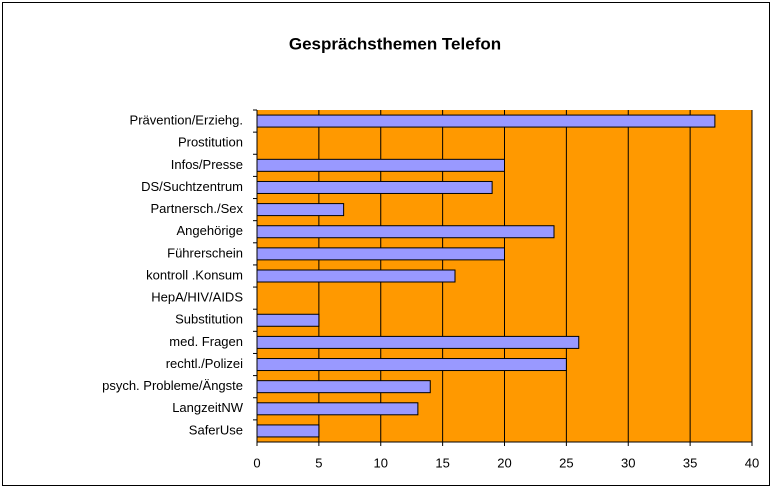  I want to click on x-tick-label: 35, so click(690, 462).